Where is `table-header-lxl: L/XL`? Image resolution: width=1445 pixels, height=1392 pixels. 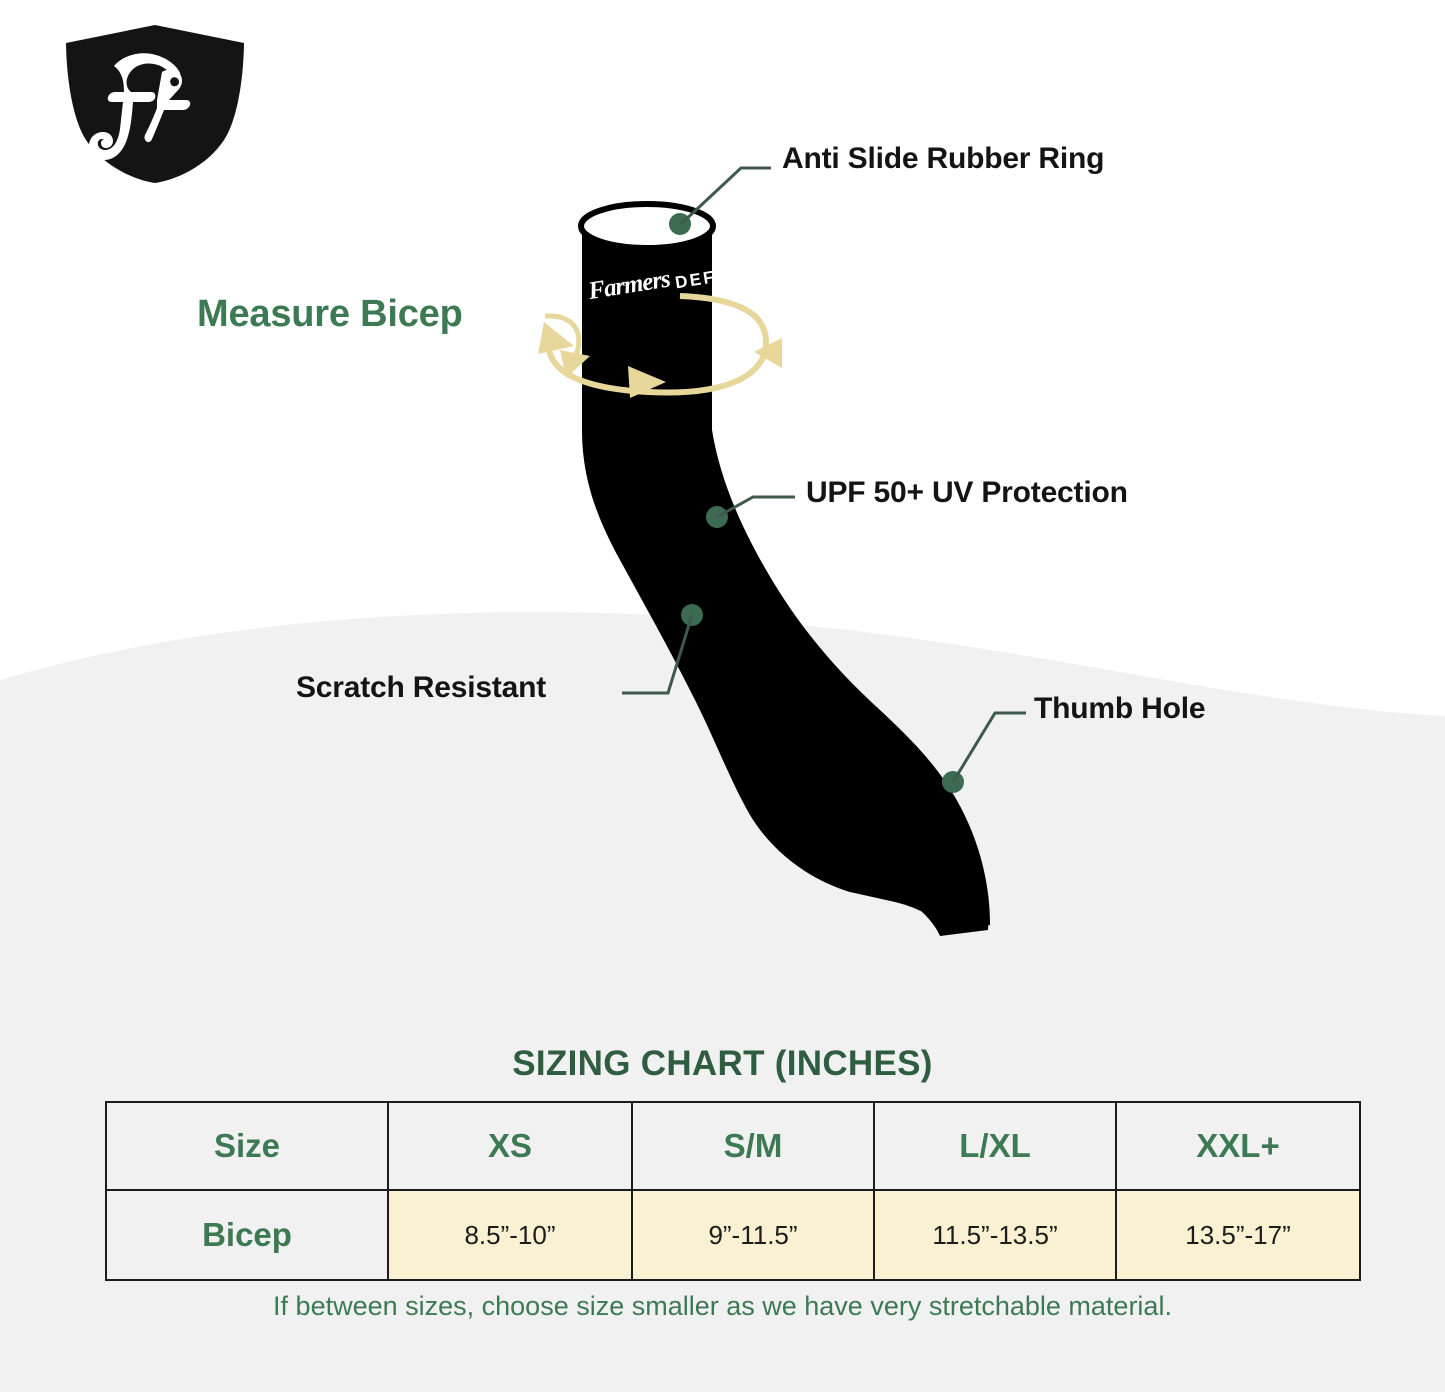 table-header-lxl: L/XL is located at coordinates (995, 1146).